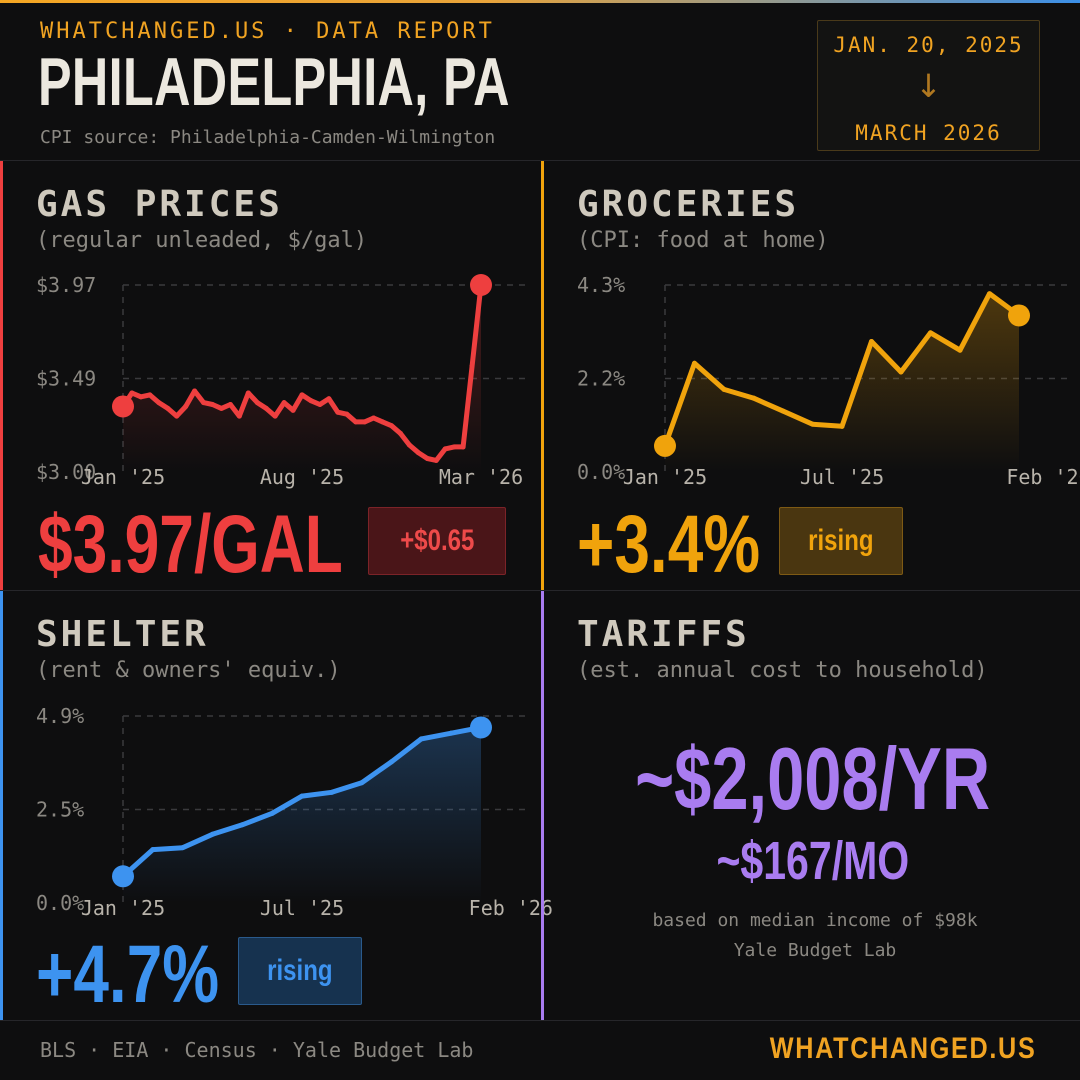  I want to click on footer-brand: WHATCHANGED.US, so click(902, 1048).